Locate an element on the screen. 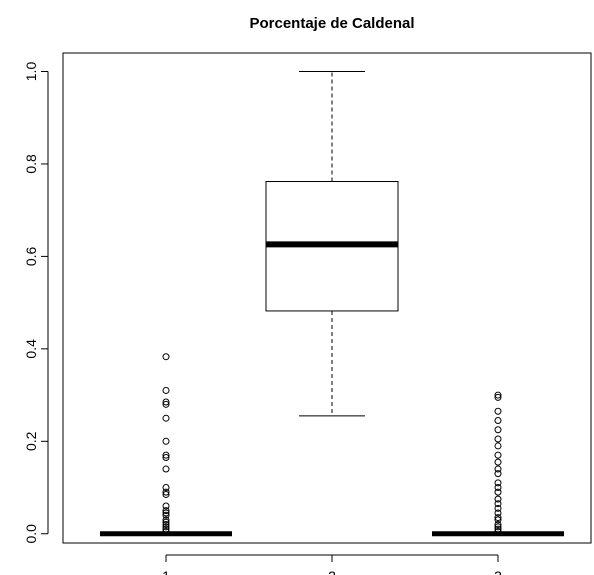 Image resolution: width=594 pixels, height=575 pixels. y-tick-label: 0.4 is located at coordinates (31, 349).